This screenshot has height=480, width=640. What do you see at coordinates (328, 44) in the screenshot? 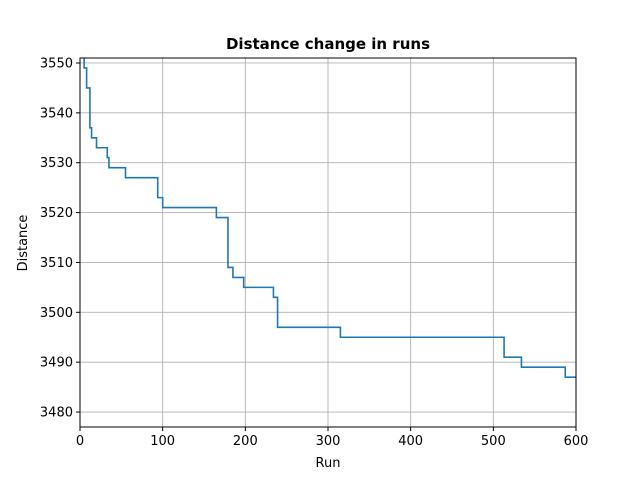
I see `chart-title: Distance change in runs` at bounding box center [328, 44].